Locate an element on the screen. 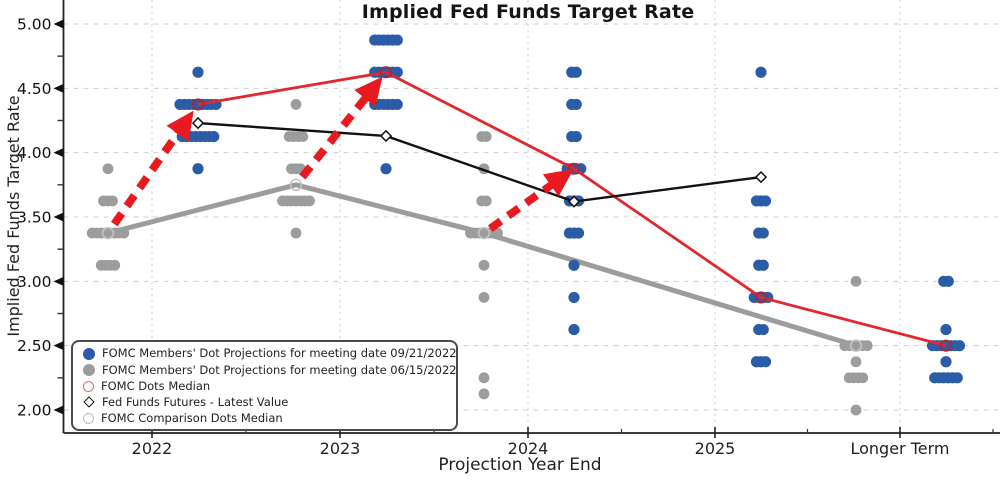  legend-item-fomc-median: FOMC Dots Median is located at coordinates (265, 385).